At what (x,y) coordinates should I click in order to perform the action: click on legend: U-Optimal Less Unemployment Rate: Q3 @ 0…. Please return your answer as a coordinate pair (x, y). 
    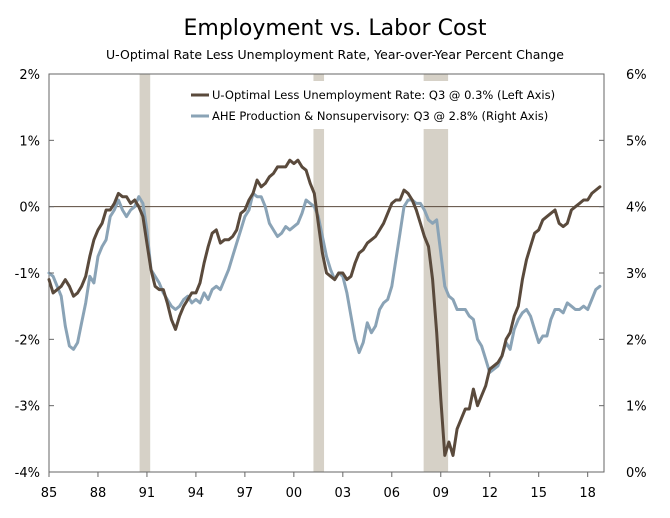
    Looking at the image, I should click on (394, 105).